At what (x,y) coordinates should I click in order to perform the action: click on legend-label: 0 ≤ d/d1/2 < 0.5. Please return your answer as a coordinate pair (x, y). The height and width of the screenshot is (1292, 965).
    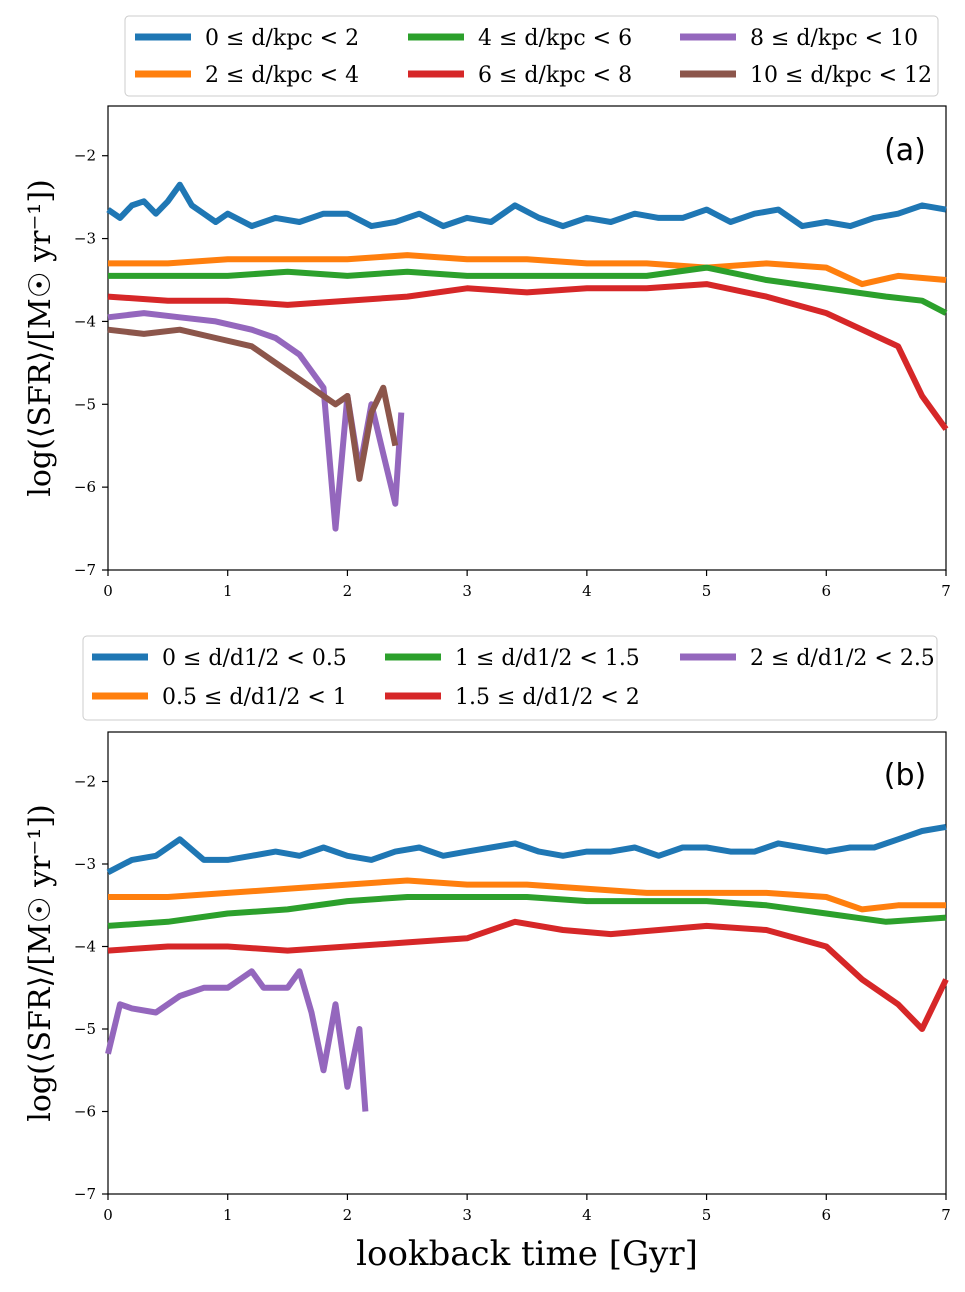
    Looking at the image, I should click on (254, 658).